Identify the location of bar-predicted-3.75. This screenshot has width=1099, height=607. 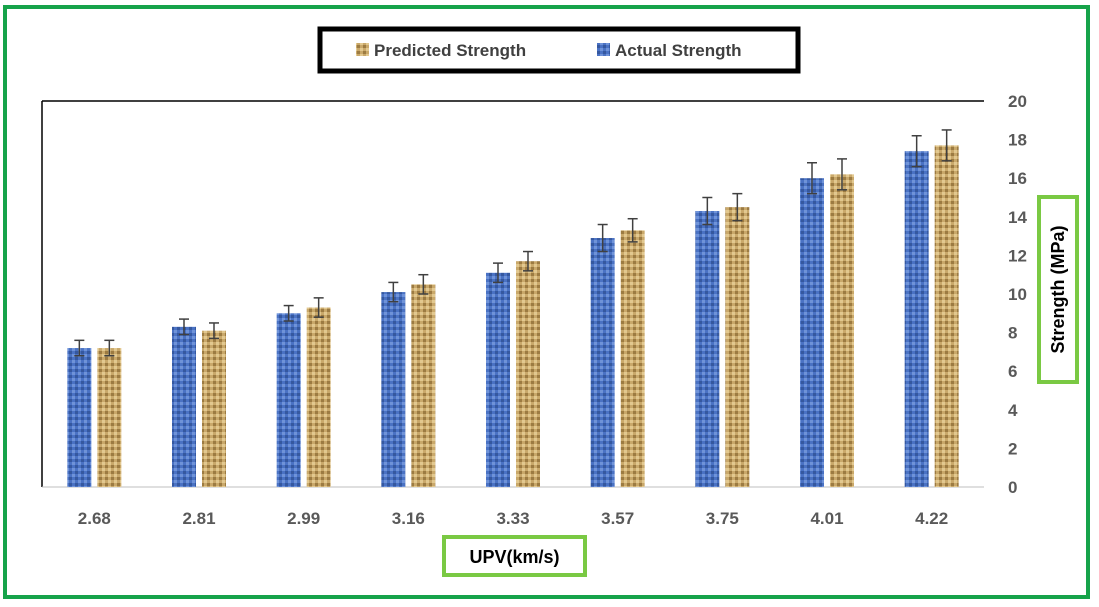
(737, 347).